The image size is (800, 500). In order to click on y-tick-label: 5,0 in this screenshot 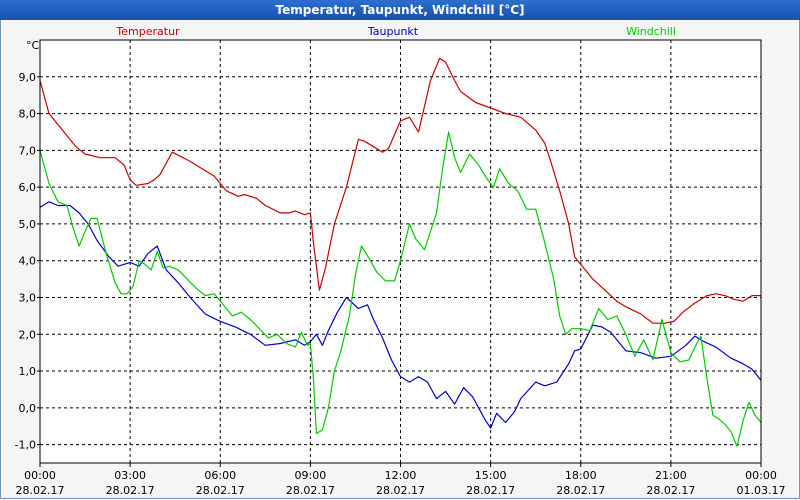, I will do `click(28, 224)`.